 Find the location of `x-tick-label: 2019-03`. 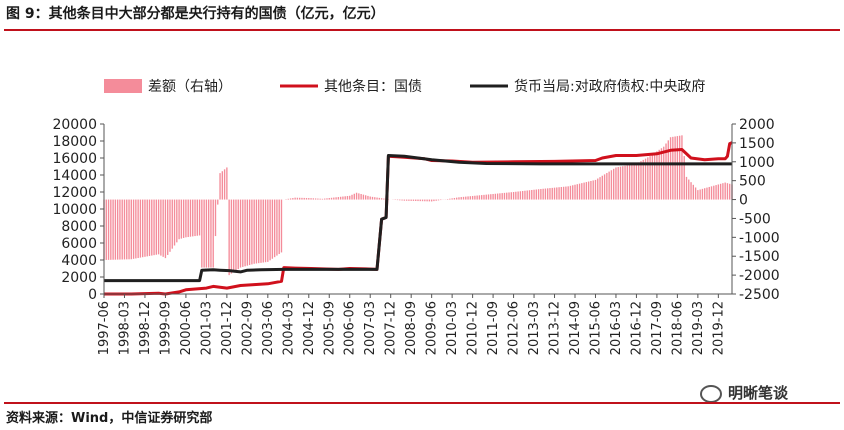

x-tick-label: 2019-03 is located at coordinates (698, 328).